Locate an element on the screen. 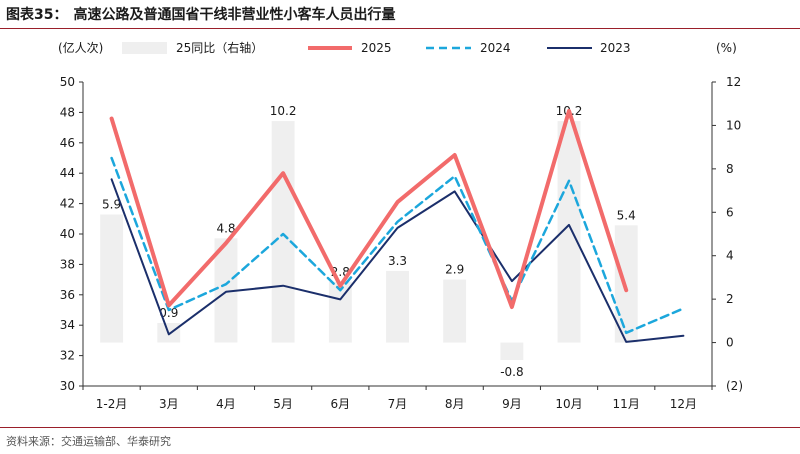 The width and height of the screenshot is (800, 454). x-axis-tick-label: 12月 is located at coordinates (683, 404).